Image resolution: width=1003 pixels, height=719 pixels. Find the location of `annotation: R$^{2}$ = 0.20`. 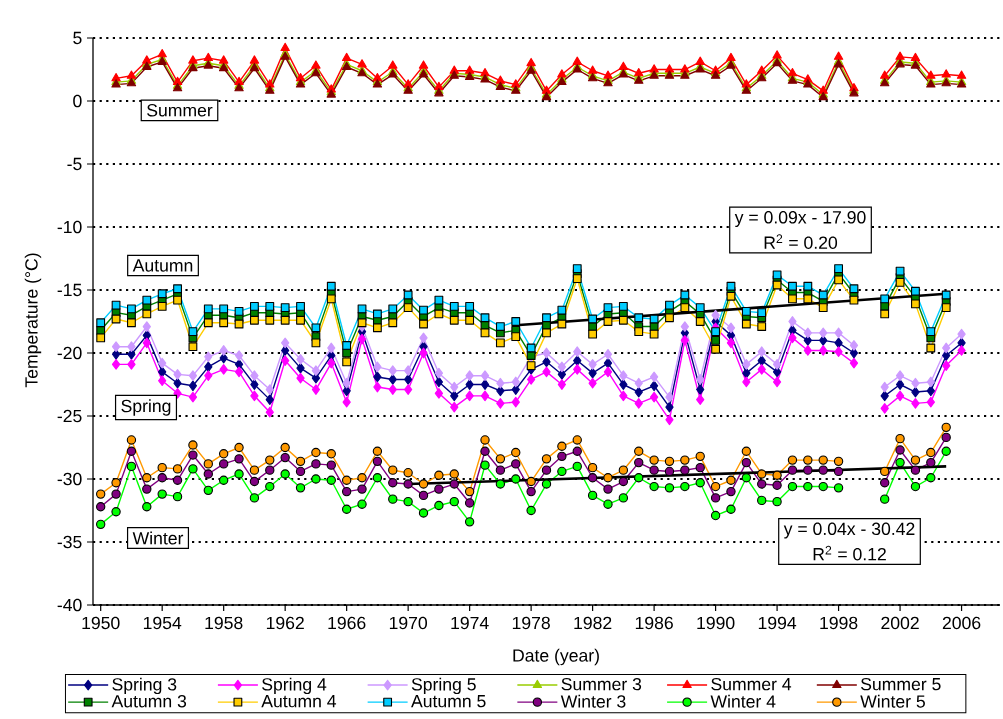

annotation: R$^{2}$ = 0.20 is located at coordinates (801, 241).